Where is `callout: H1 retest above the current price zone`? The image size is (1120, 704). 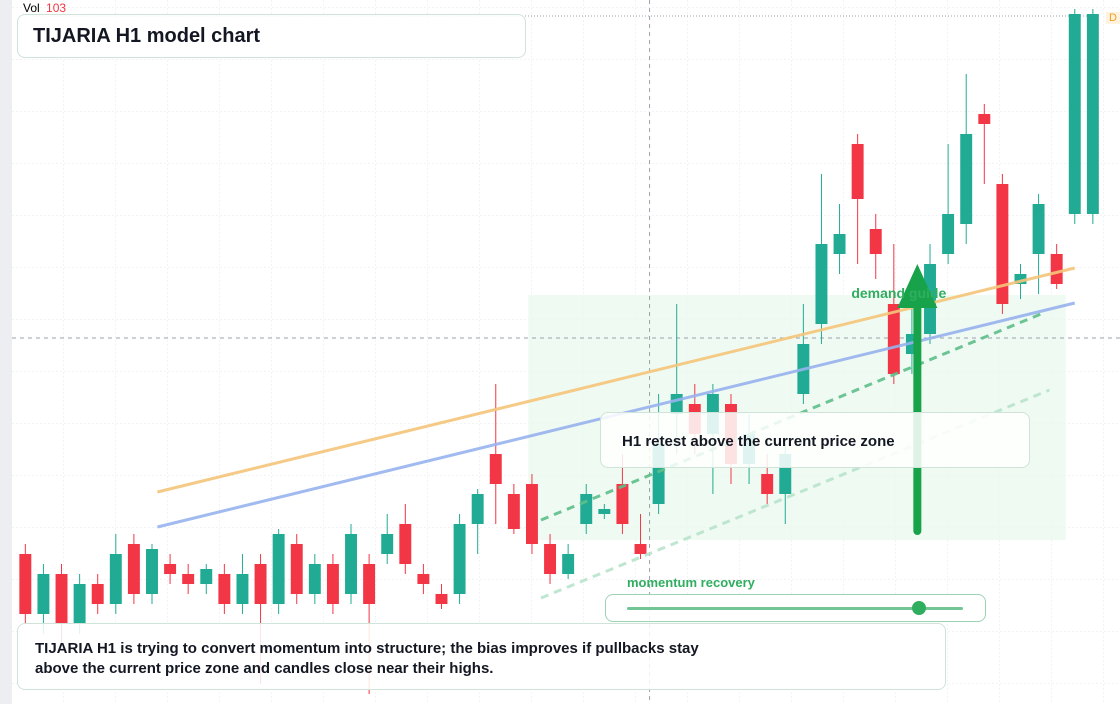 callout: H1 retest above the current price zone is located at coordinates (815, 440).